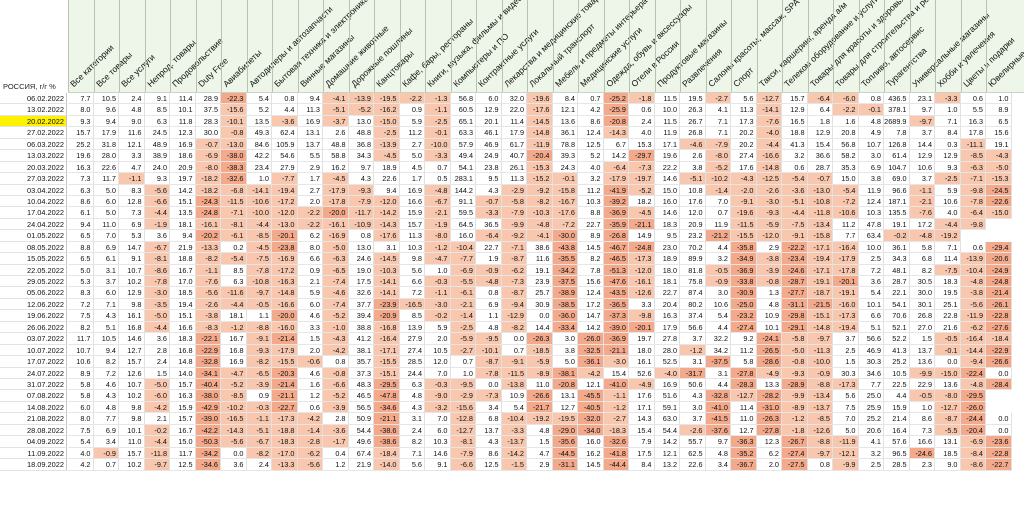 Image resolution: width=1024 pixels, height=506 pixels. What do you see at coordinates (183, 339) in the screenshot?
I see `value-cell: 18.3` at bounding box center [183, 339].